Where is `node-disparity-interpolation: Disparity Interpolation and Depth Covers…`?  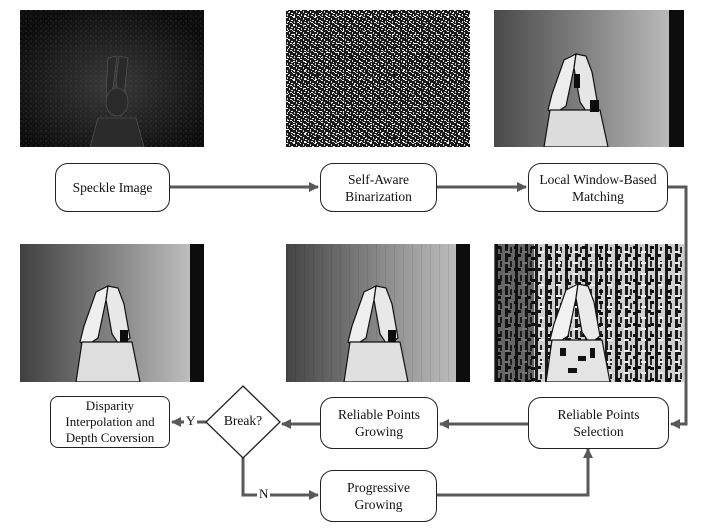 node-disparity-interpolation: Disparity Interpolation and Depth Covers… is located at coordinates (110, 422).